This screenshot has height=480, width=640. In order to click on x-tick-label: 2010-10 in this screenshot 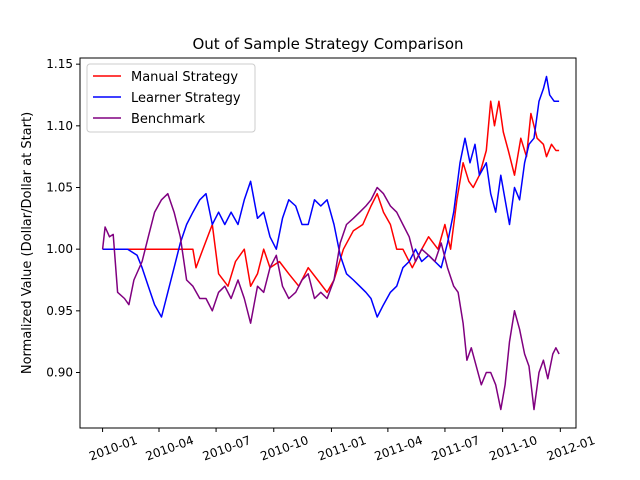, I will do `click(284, 448)`.